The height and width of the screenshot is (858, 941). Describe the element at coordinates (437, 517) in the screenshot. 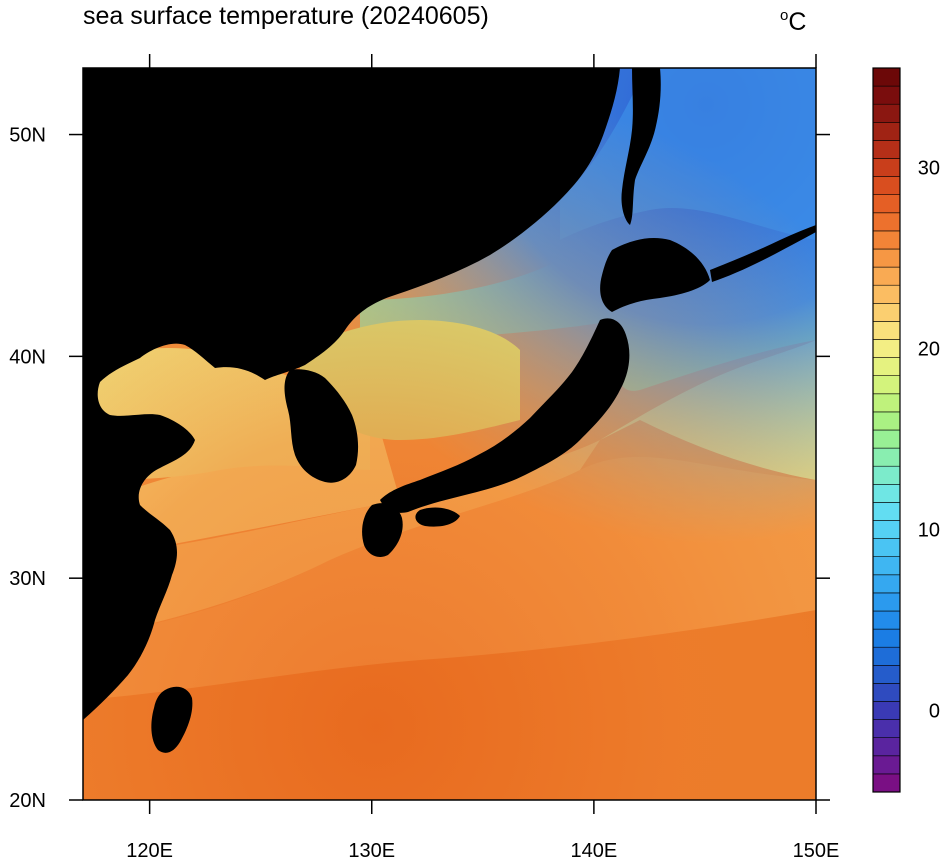

I see `shikoku` at that location.